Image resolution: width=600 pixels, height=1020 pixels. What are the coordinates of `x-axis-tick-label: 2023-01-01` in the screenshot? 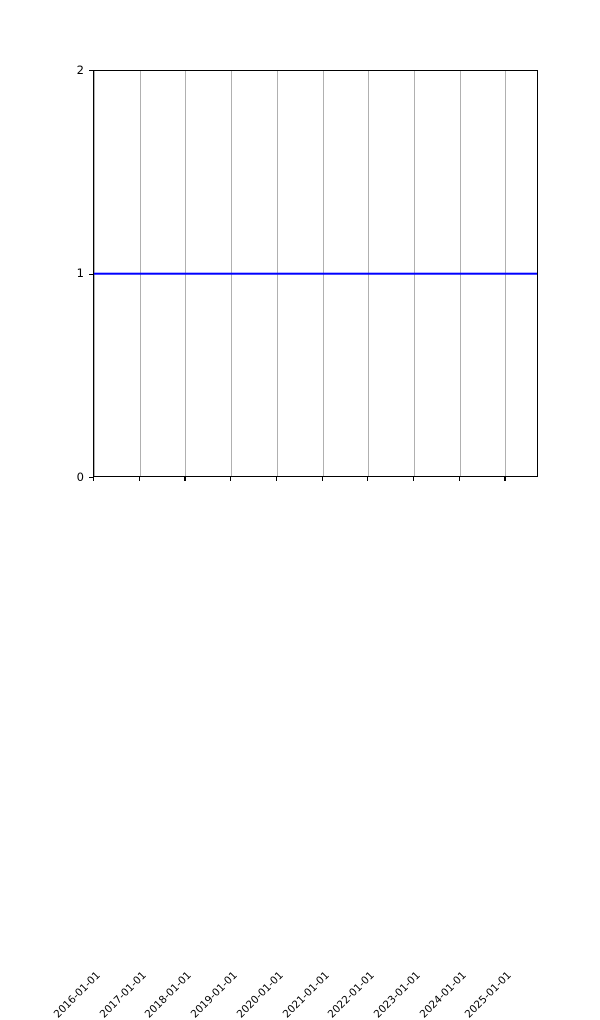 It's located at (397, 994).